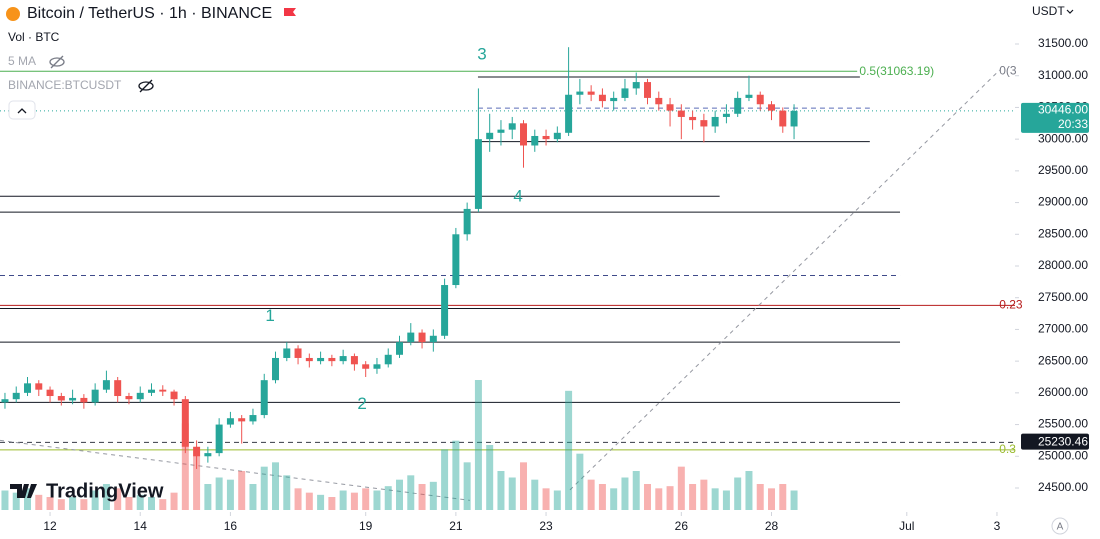  I want to click on y-tick-label: 24500.00, so click(1063, 487).